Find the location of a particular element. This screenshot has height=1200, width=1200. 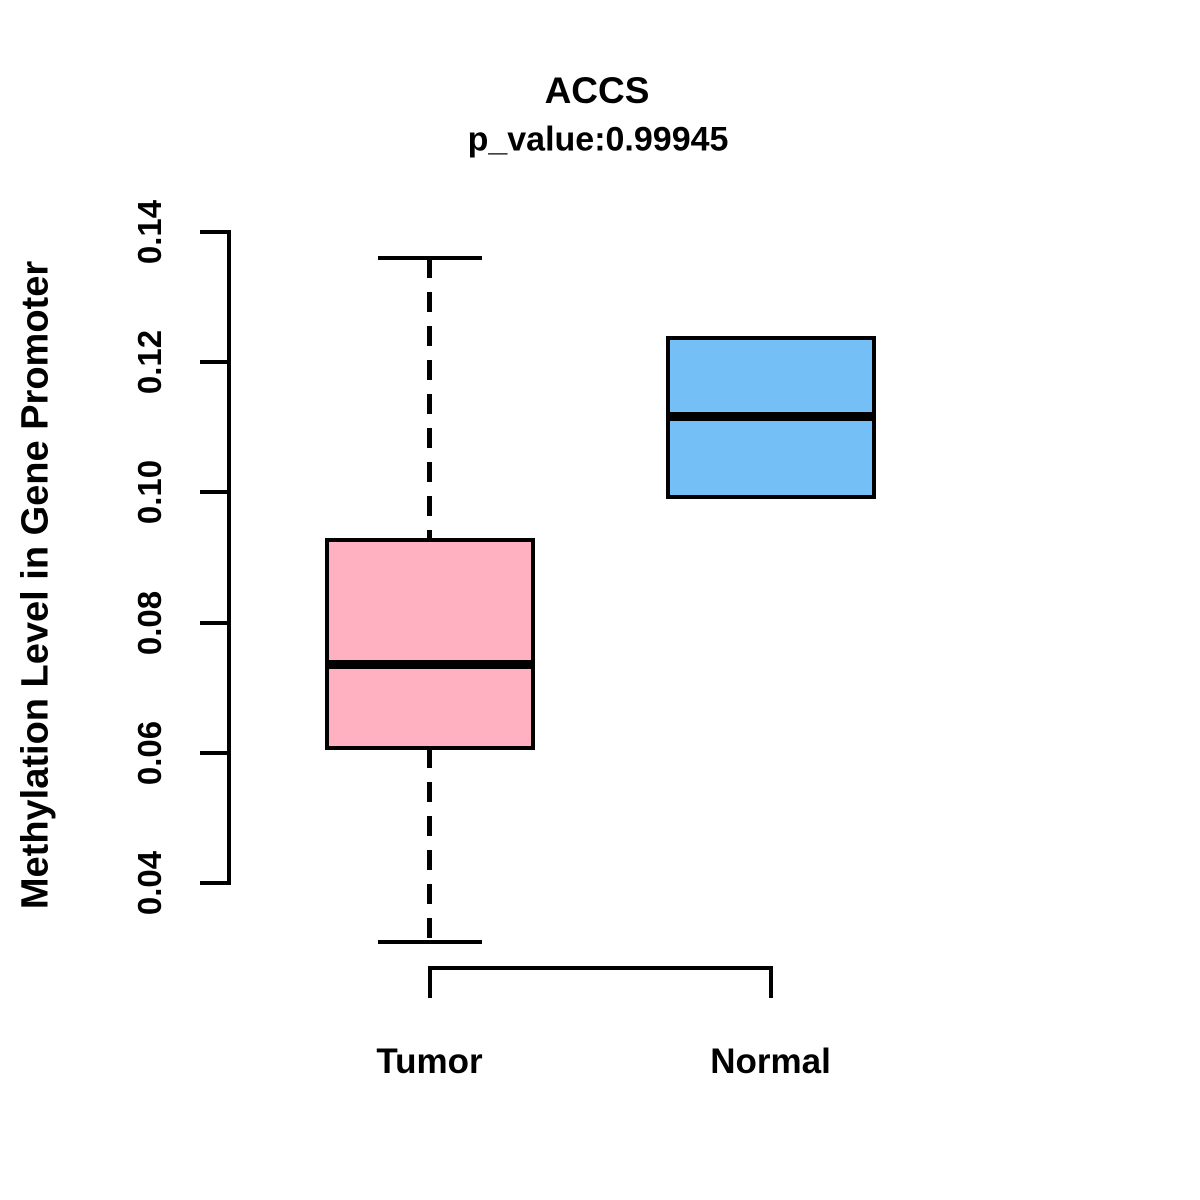

y-tick-label: 0.10 is located at coordinates (149, 492).